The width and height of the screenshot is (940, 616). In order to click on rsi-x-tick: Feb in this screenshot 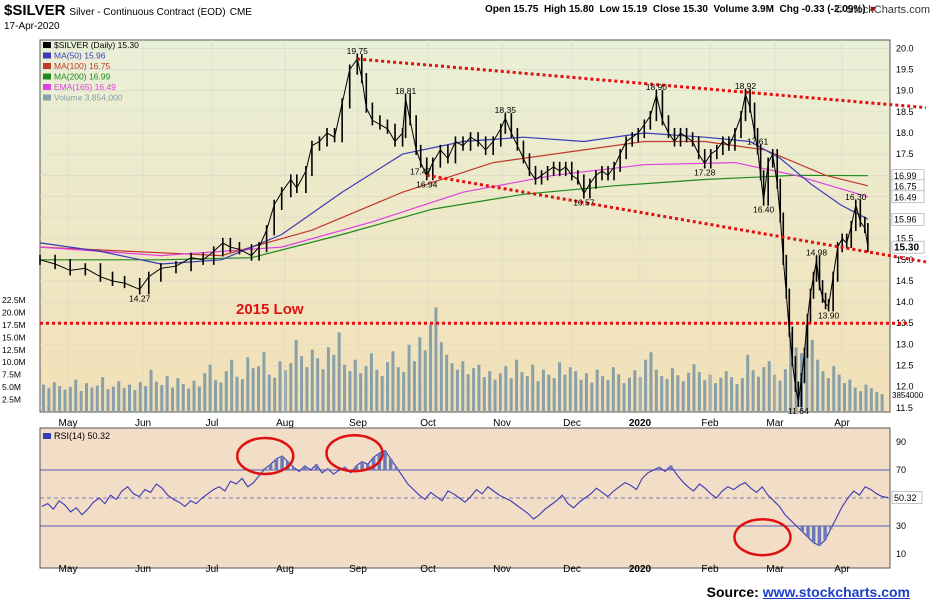, I will do `click(710, 569)`.